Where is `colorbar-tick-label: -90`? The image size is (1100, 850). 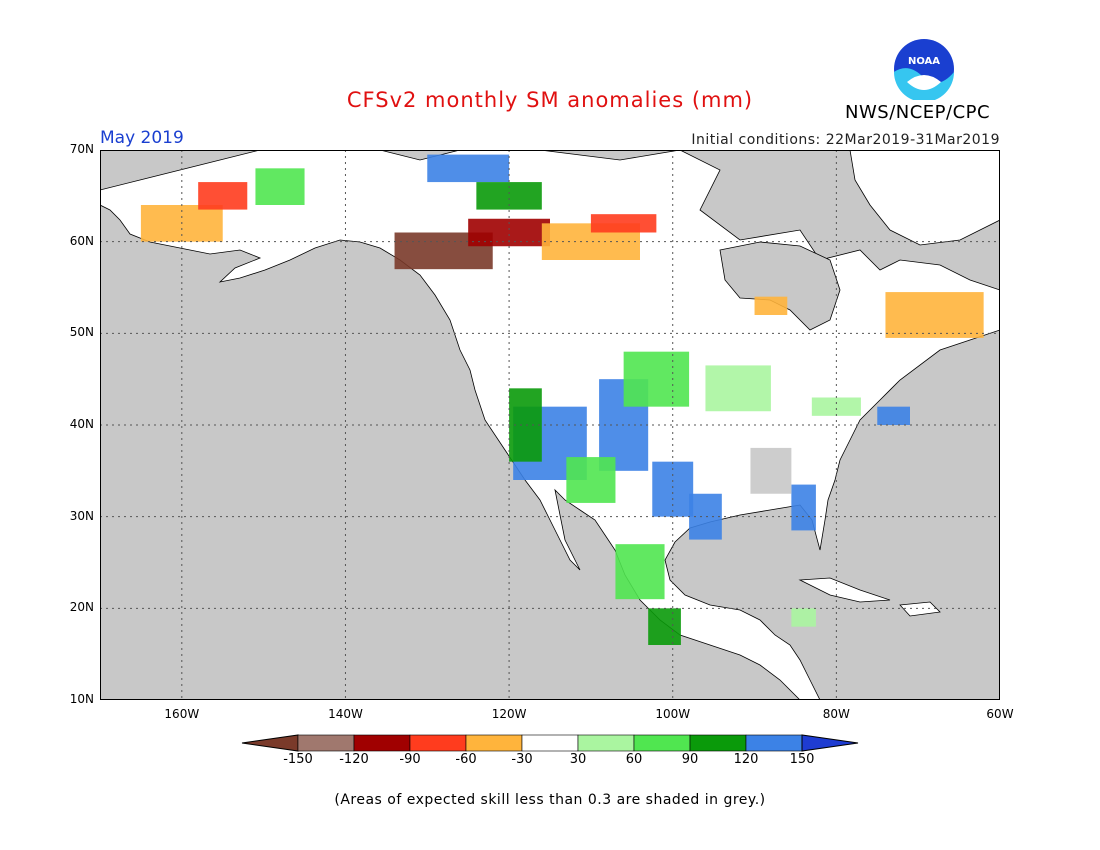 colorbar-tick-label: -90 is located at coordinates (410, 759).